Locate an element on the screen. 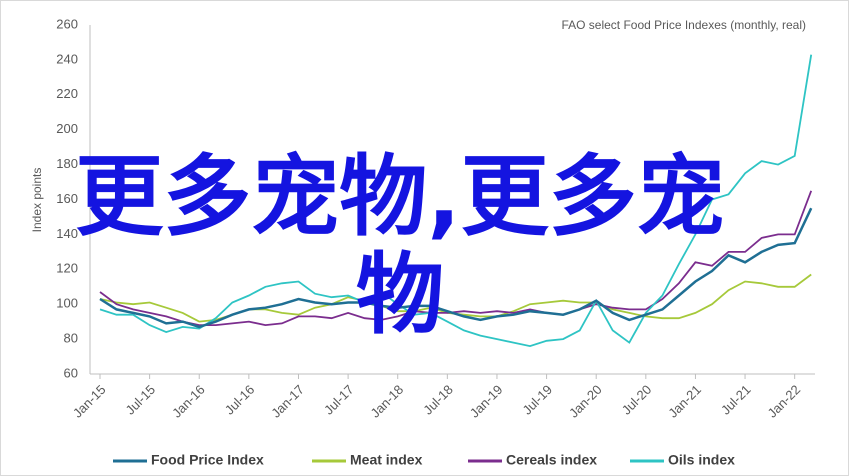  y-tick-label: 100 is located at coordinates (67, 303).